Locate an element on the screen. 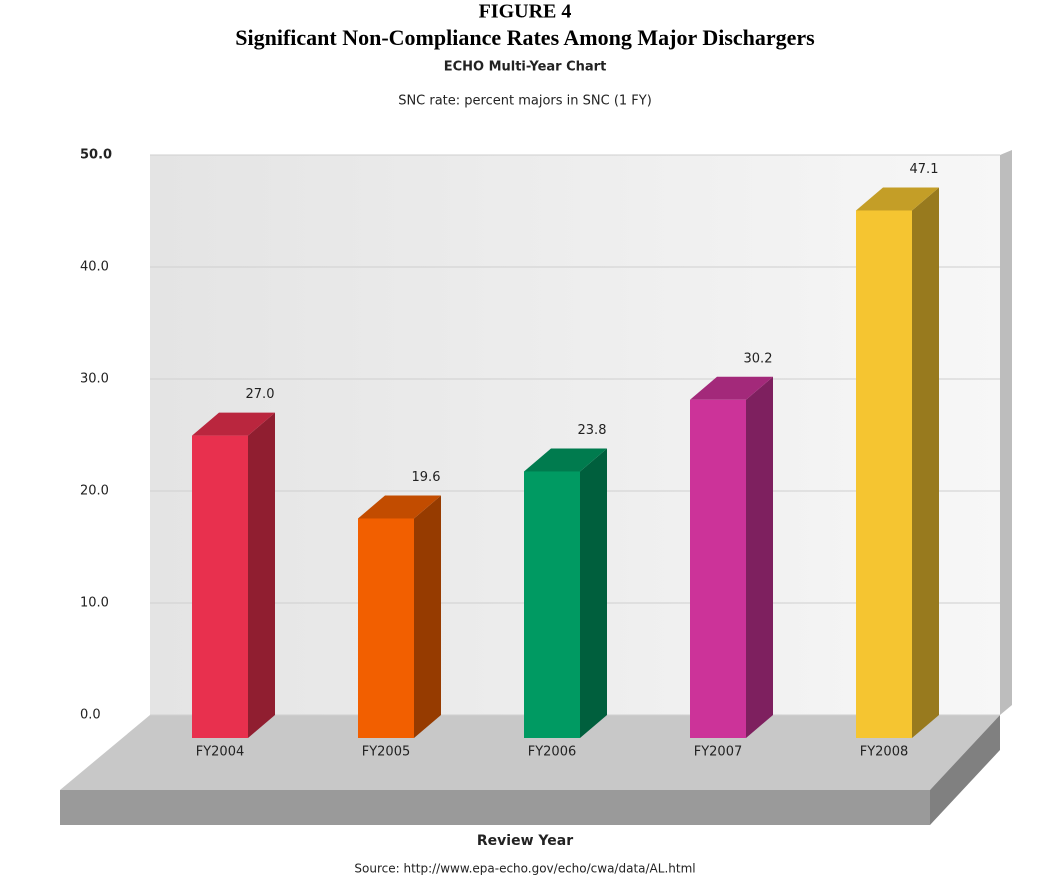 Image resolution: width=1051 pixels, height=882 pixels. value-label: 30.2 is located at coordinates (758, 358).